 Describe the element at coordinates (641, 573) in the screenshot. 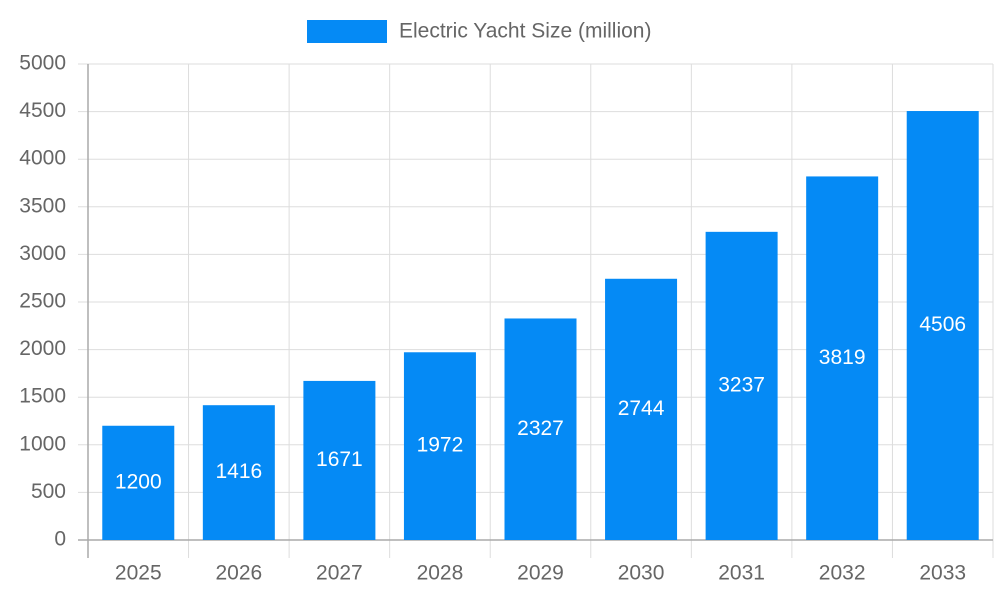

I see `x-tick-label: 2030` at that location.